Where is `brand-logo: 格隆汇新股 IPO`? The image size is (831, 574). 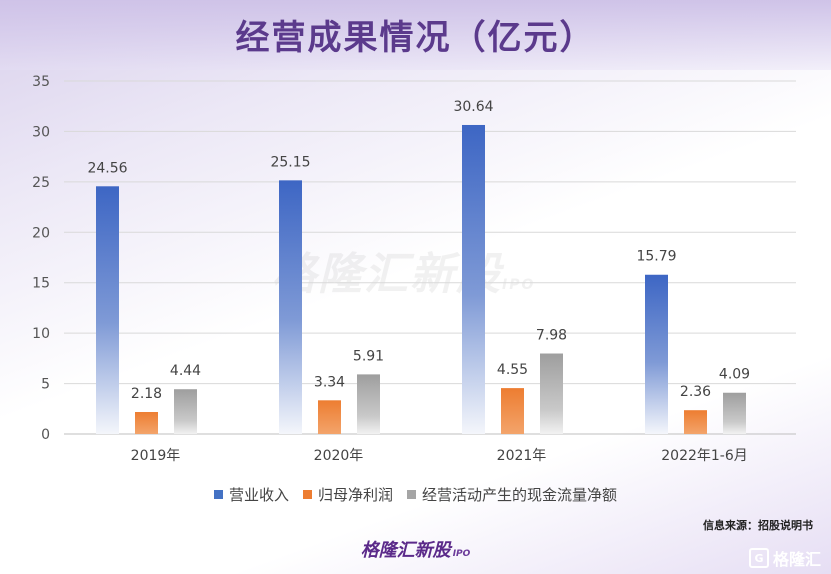 brand-logo: 格隆汇新股 IPO is located at coordinates (415, 549).